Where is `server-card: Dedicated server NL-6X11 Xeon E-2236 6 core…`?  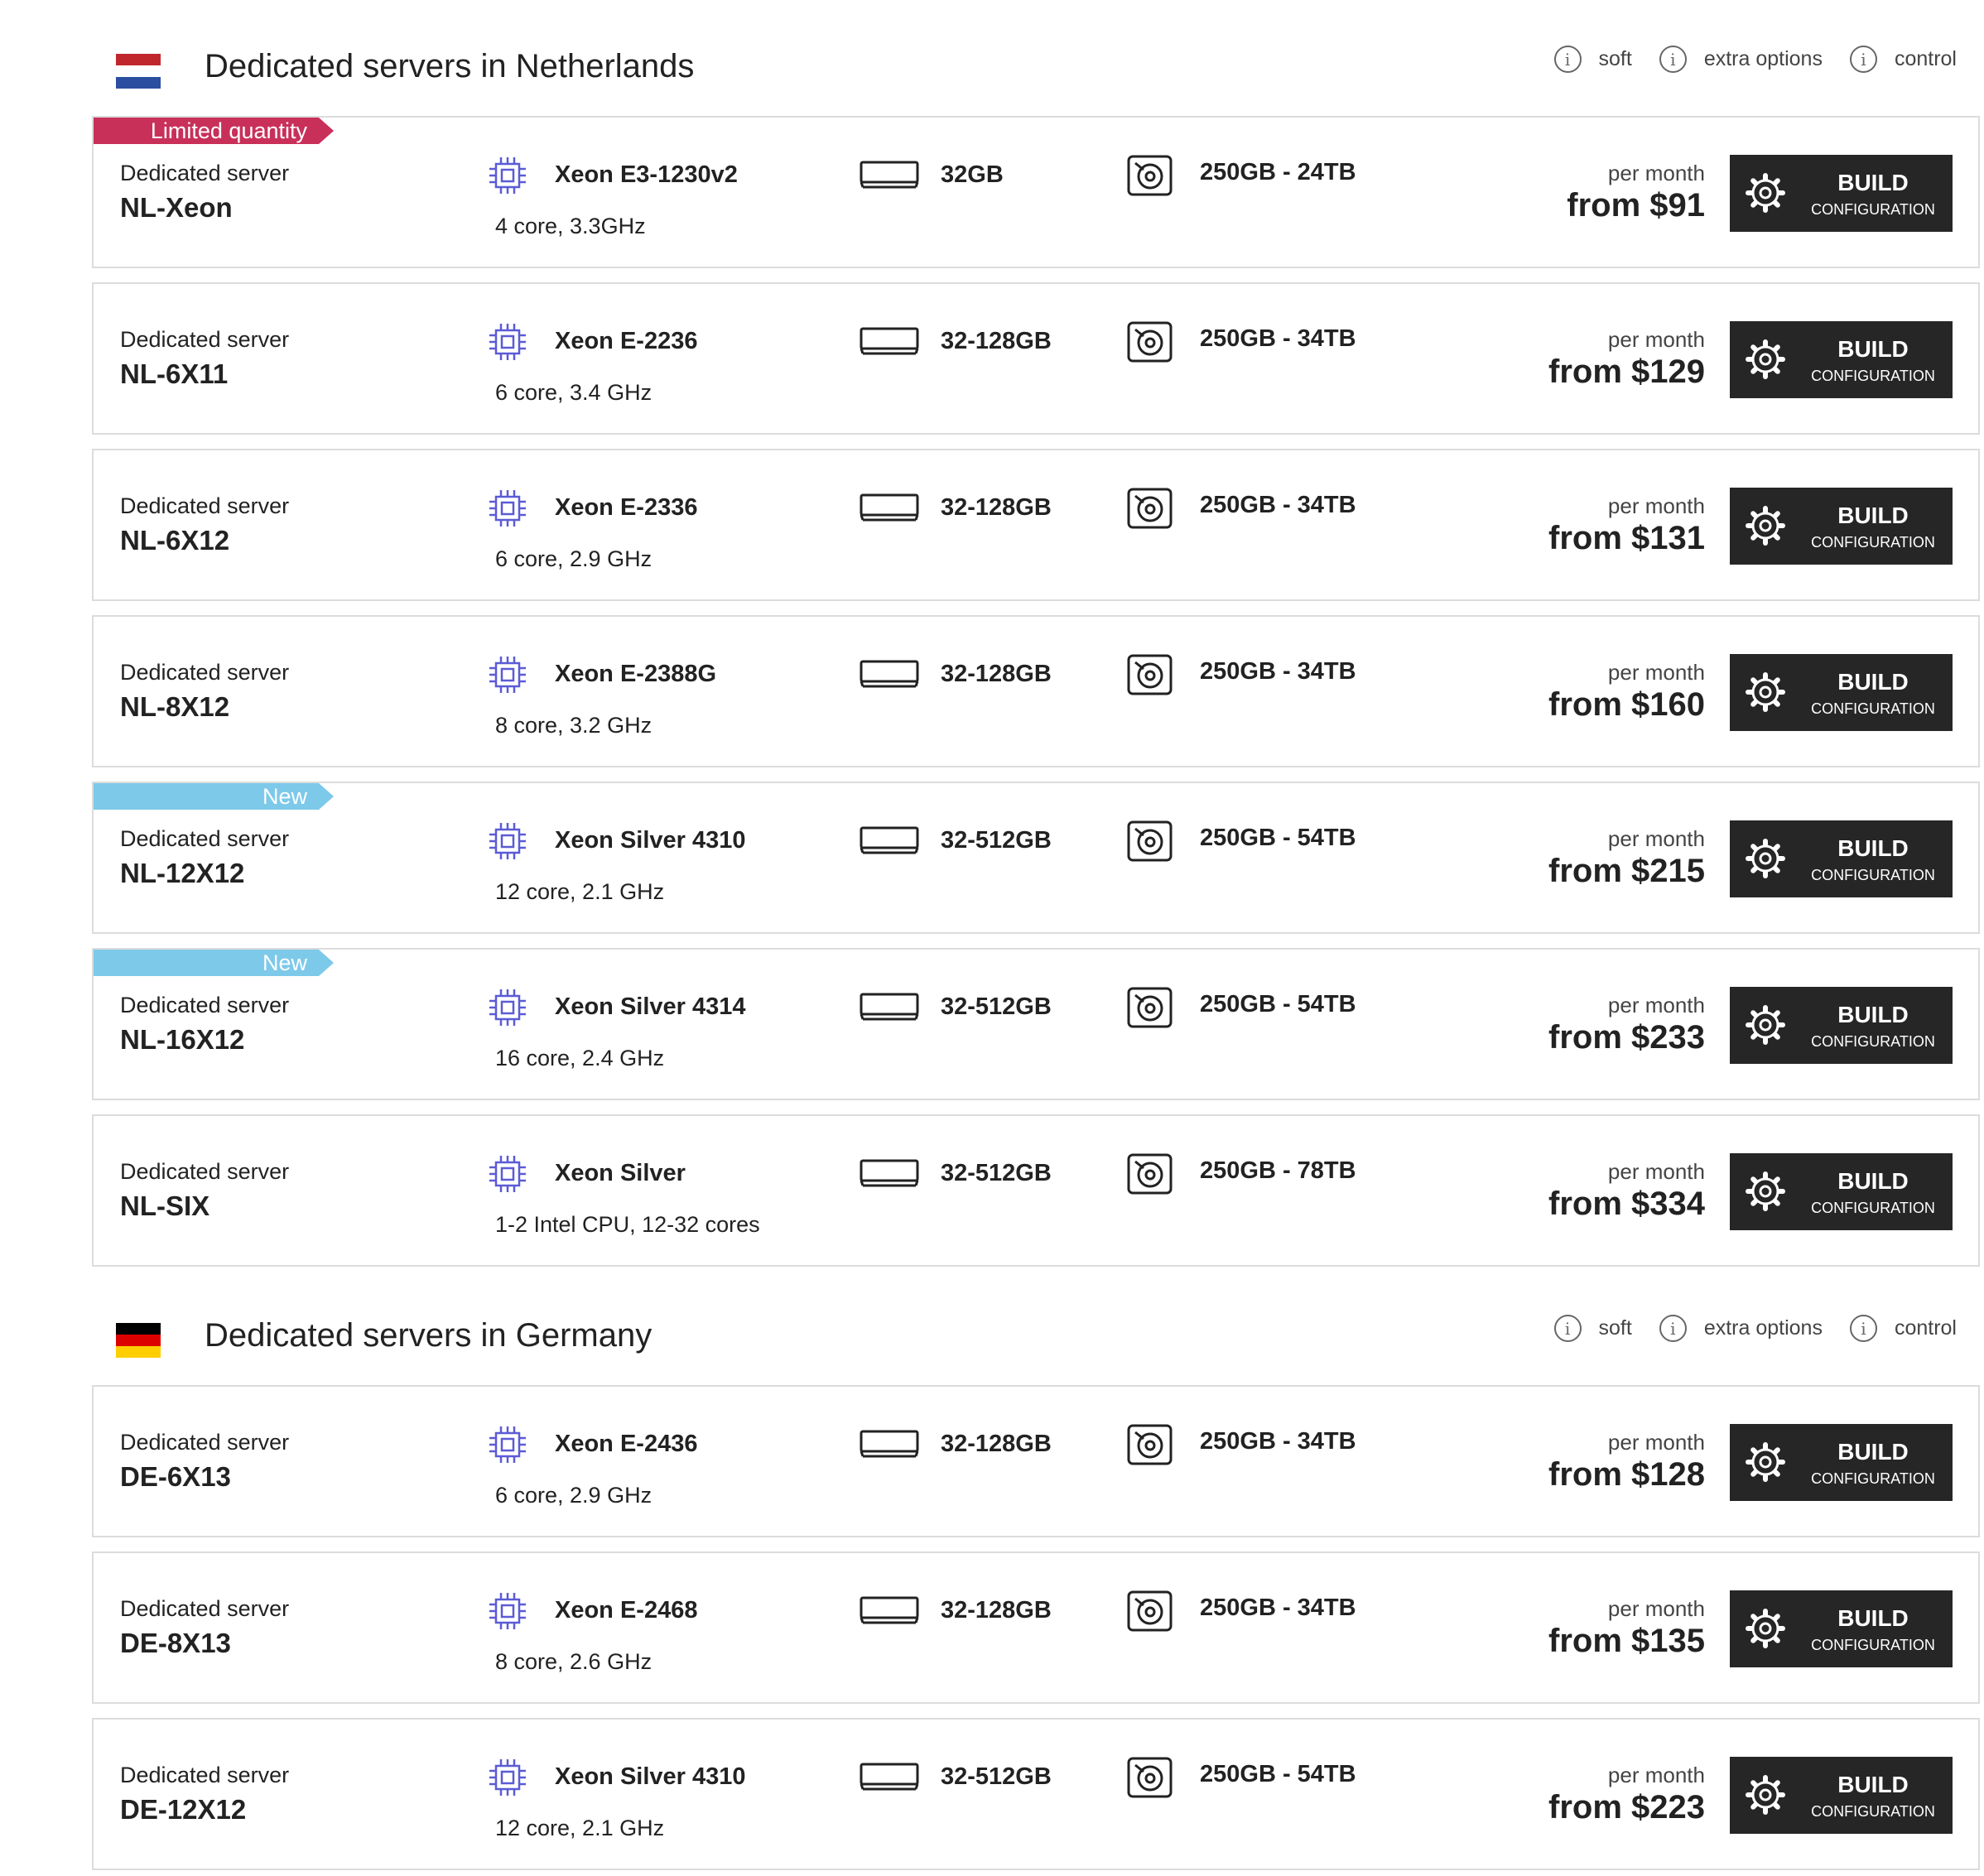
server-card: Dedicated server NL-6X11 Xeon E-2236 6 core… is located at coordinates (1036, 359).